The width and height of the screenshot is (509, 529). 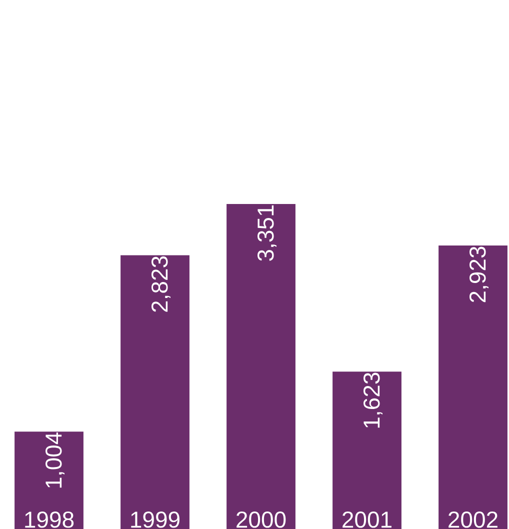 I want to click on x-tick-label: 1998, so click(x=49, y=520).